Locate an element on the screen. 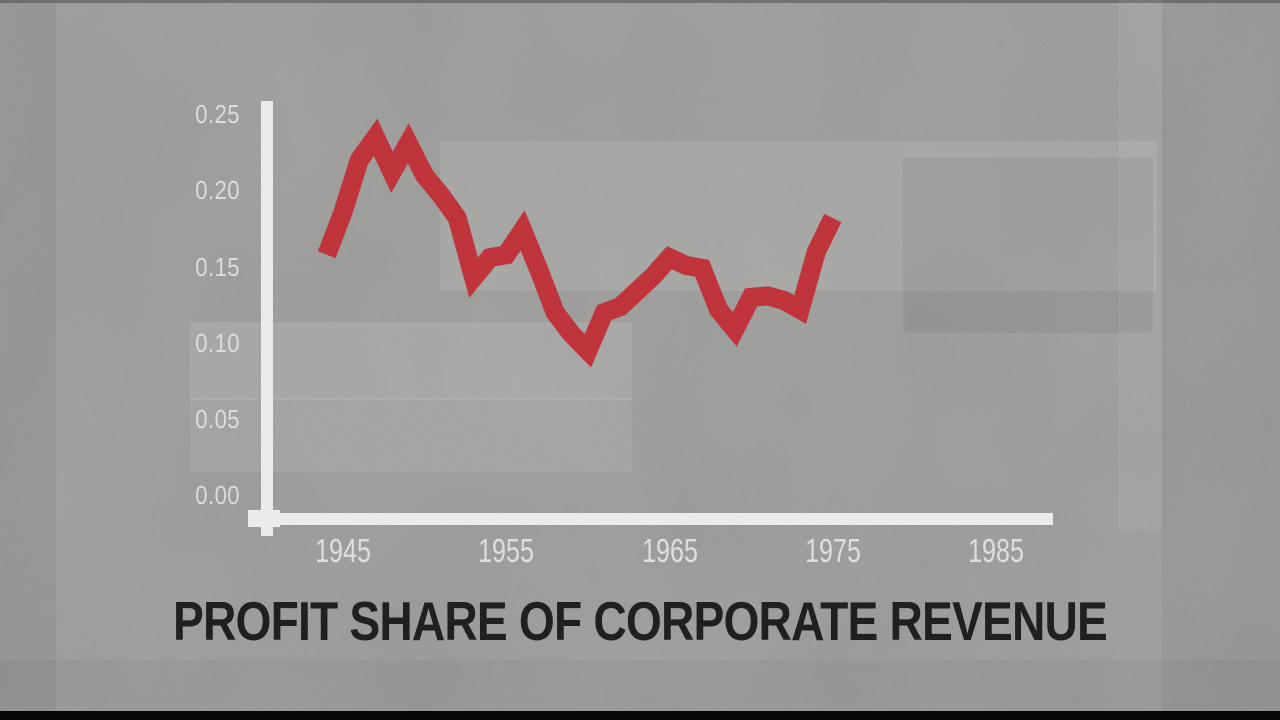 Image resolution: width=1280 pixels, height=720 pixels. y-tick-label: 0.10 is located at coordinates (217, 343).